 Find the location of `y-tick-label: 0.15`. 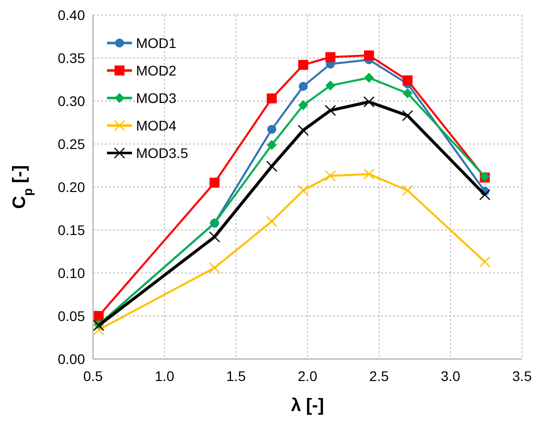

y-tick-label: 0.15 is located at coordinates (72, 230).